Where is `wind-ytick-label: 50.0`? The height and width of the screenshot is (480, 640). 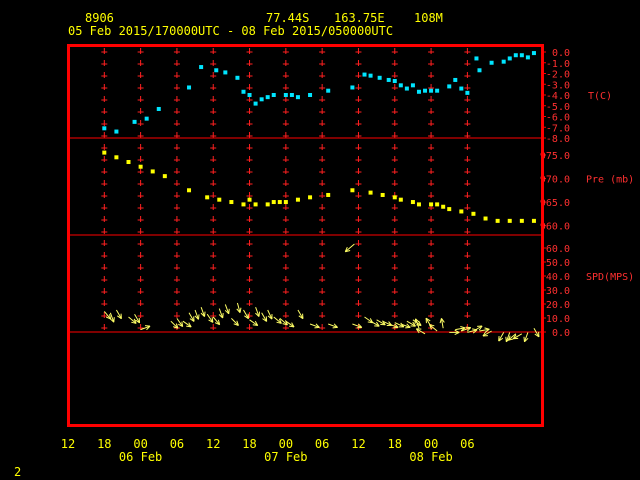
wind-ytick-label: 50.0 is located at coordinates (558, 263).